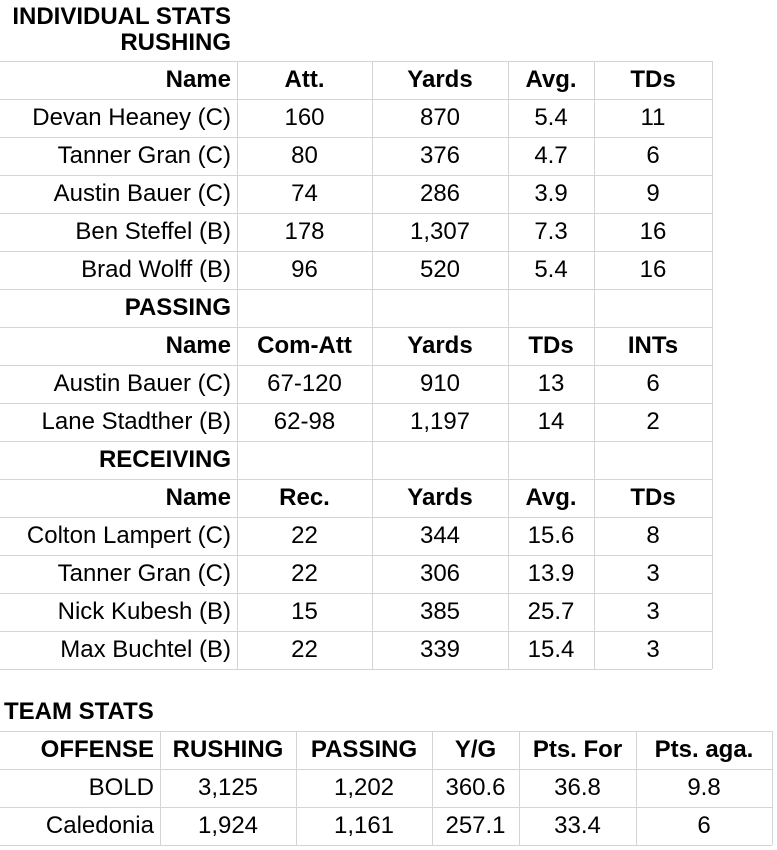  I want to click on passing-stat-cell: 1,197, so click(440, 421).